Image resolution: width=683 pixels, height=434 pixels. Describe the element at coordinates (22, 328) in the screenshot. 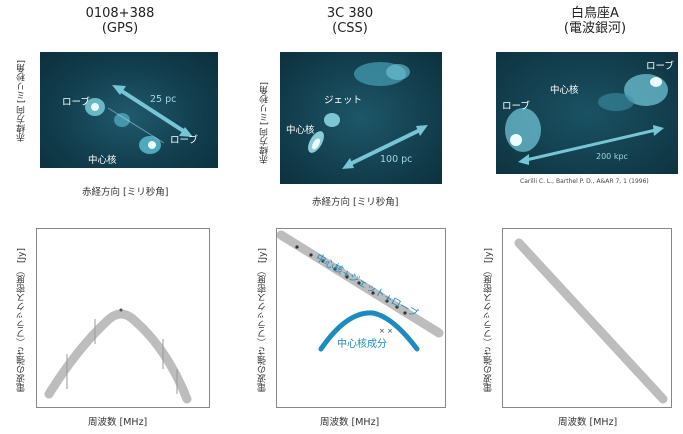

I see `plot1-ylabel-text: 電波の強さ（フラックス密度）` at that location.